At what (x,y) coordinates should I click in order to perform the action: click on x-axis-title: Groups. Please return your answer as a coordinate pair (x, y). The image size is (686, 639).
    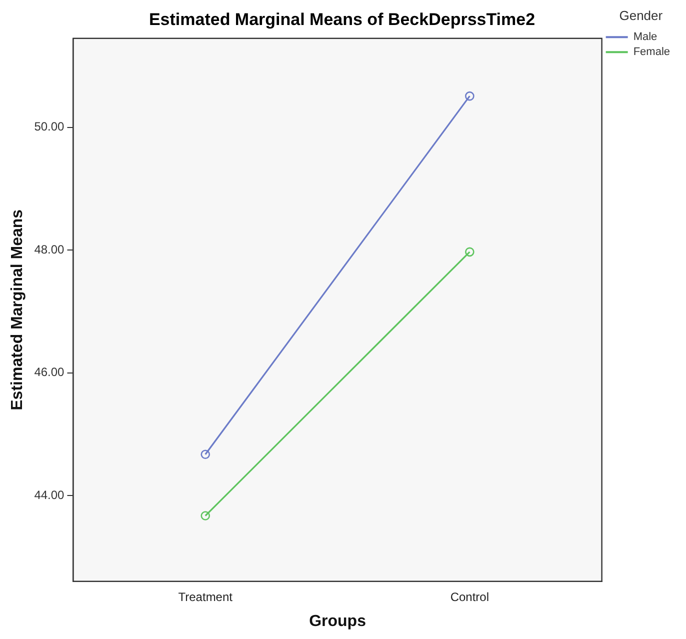
    Looking at the image, I should click on (337, 621).